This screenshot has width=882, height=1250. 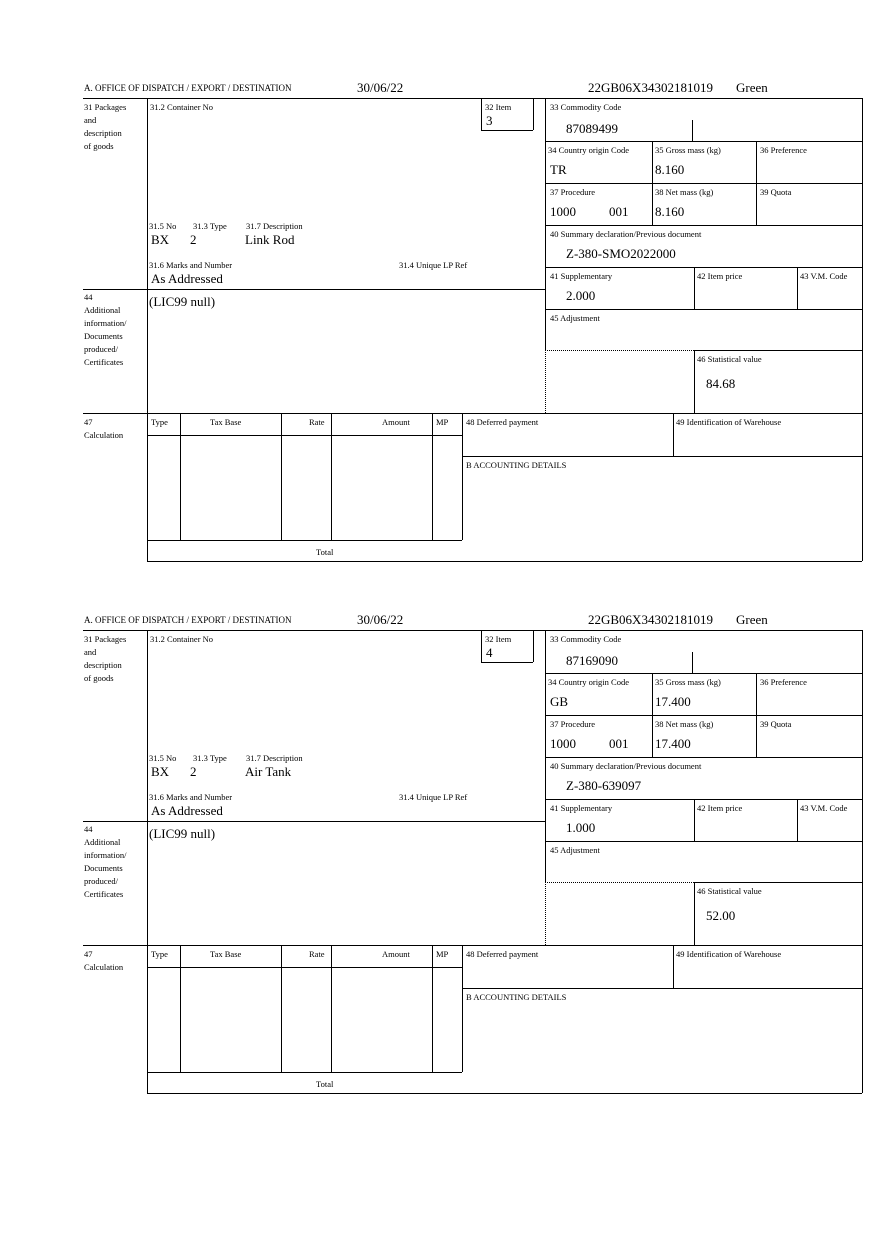 What do you see at coordinates (90, 652) in the screenshot?
I see `packages-label: and` at bounding box center [90, 652].